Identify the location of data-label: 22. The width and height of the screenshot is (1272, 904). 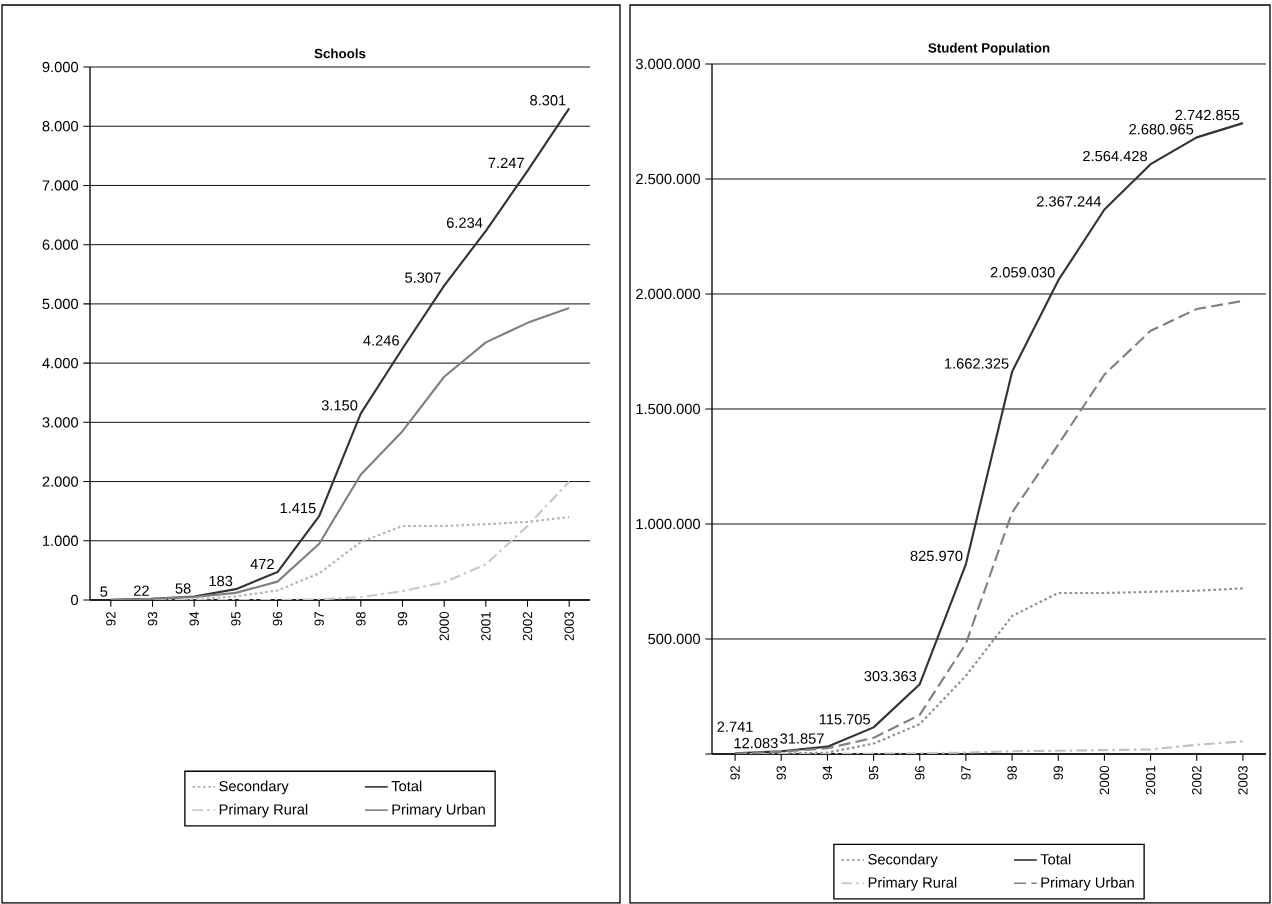
(141, 590).